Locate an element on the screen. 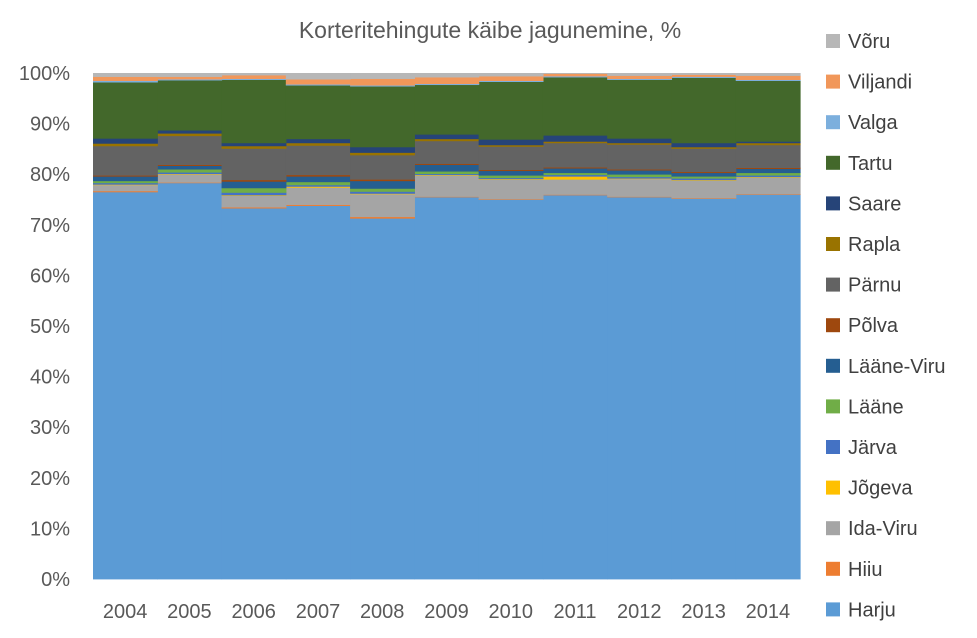 The image size is (977, 638). area-segment-j-geva-2009 is located at coordinates (447, 175).